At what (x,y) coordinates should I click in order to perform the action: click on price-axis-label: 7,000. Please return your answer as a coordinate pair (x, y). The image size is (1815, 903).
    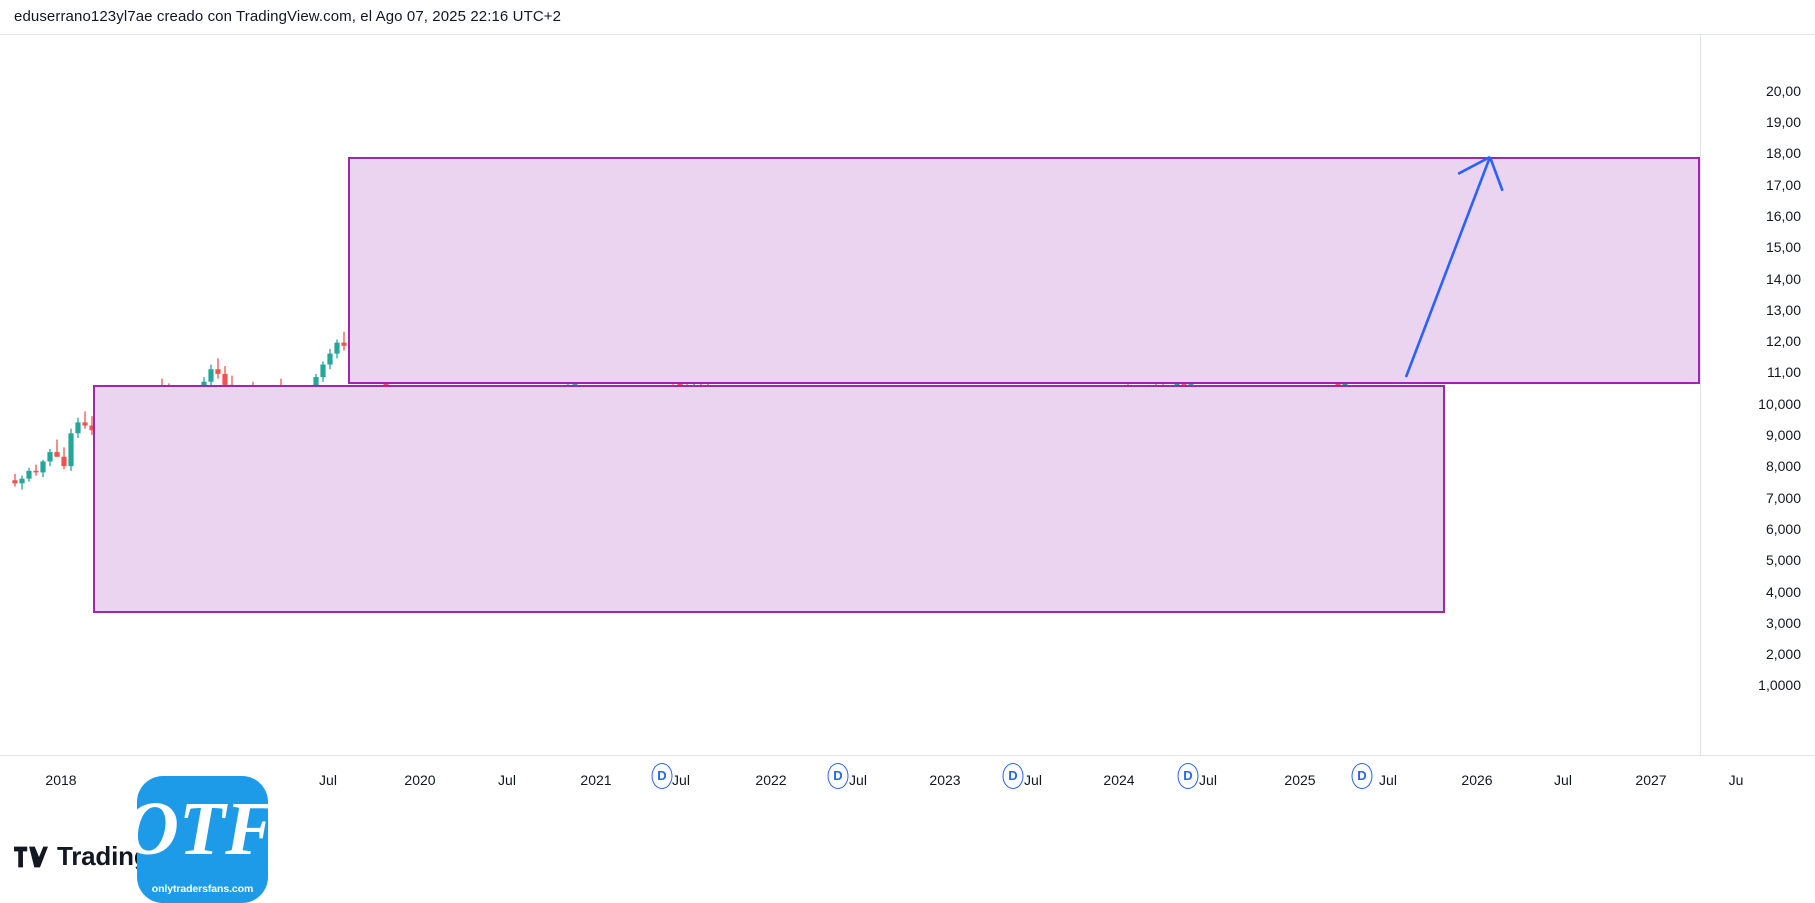
    Looking at the image, I should click on (1783, 498).